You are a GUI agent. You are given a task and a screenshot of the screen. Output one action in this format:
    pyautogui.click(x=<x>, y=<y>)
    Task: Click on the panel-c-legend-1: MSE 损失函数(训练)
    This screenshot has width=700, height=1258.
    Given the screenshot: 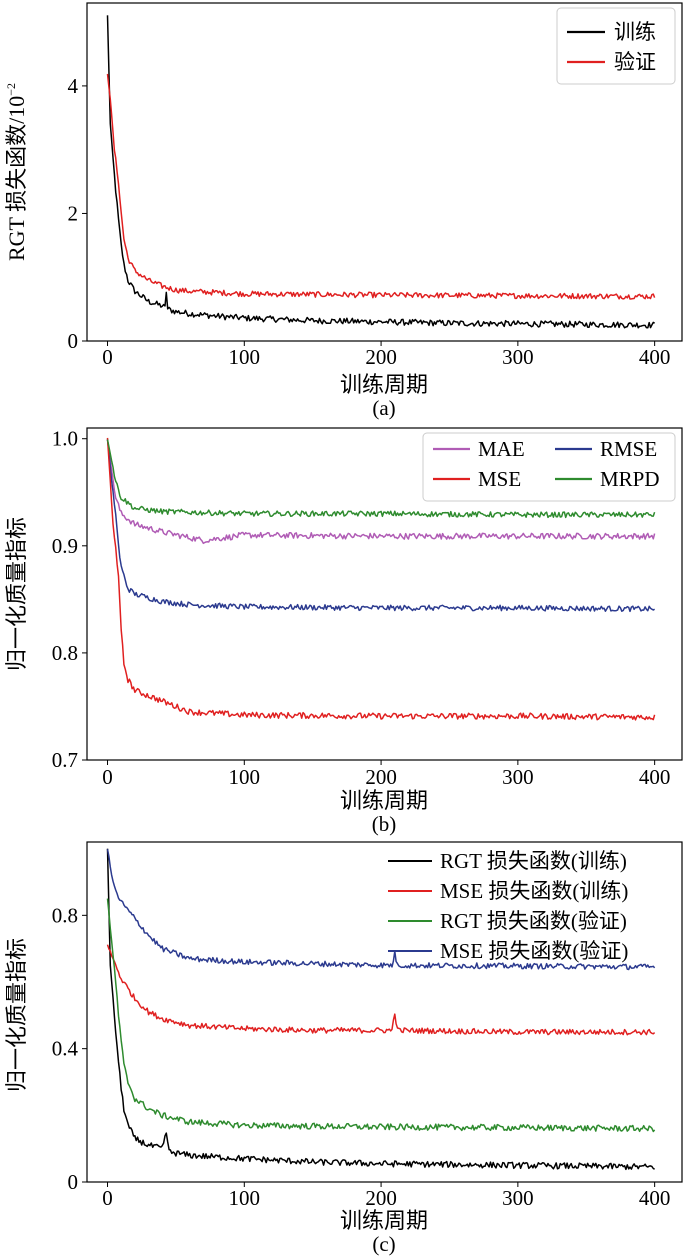 What is the action you would take?
    pyautogui.click(x=534, y=891)
    